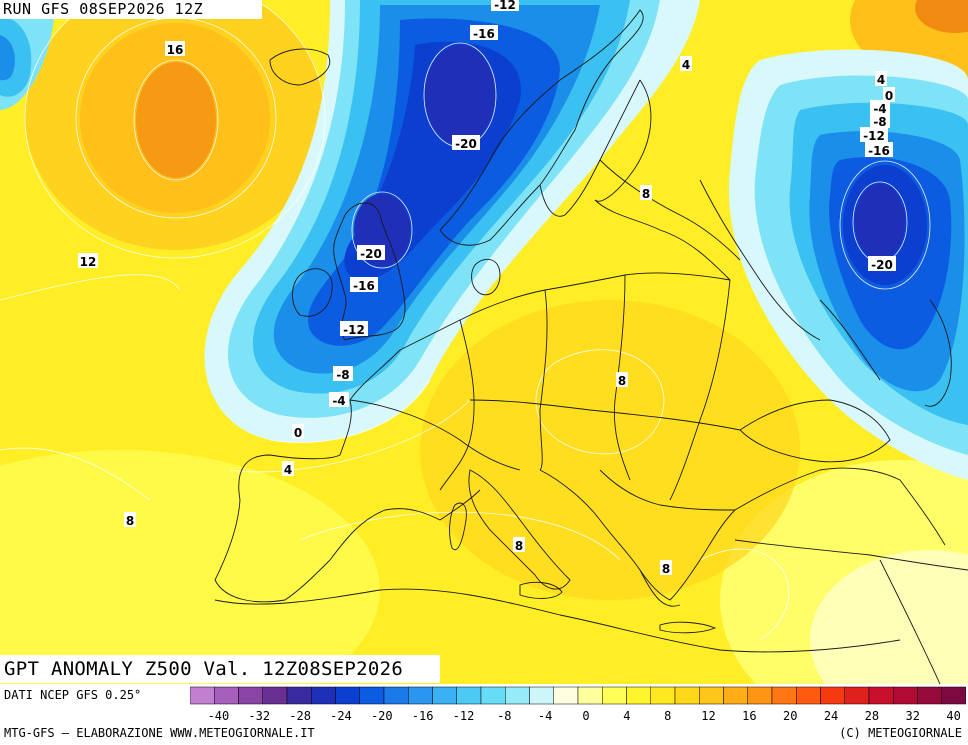 Image resolution: width=968 pixels, height=745 pixels. Describe the element at coordinates (872, 716) in the screenshot. I see `color-scale-tick-label: 28` at that location.